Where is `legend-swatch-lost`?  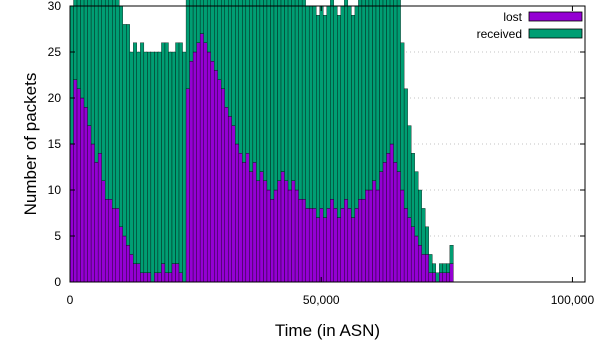 legend-swatch-lost is located at coordinates (555, 16).